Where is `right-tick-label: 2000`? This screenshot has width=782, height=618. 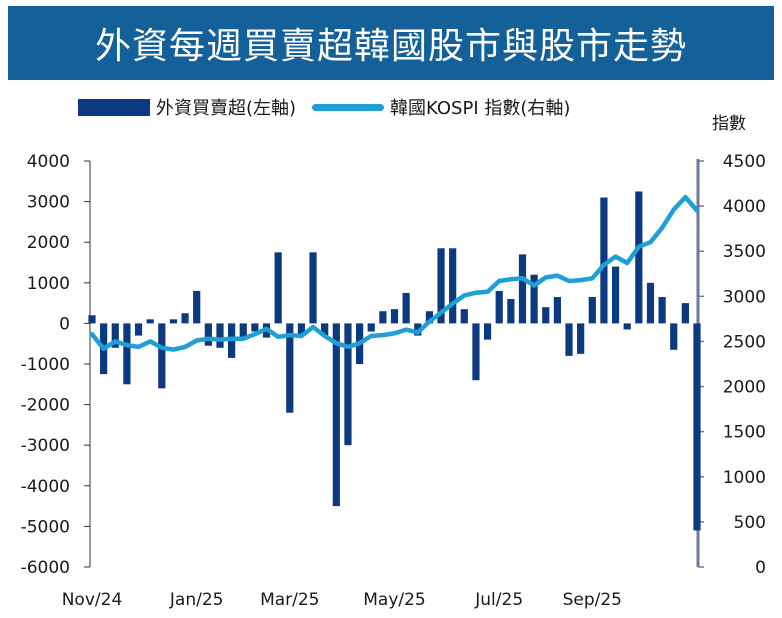
right-tick-label: 2000 is located at coordinates (744, 388).